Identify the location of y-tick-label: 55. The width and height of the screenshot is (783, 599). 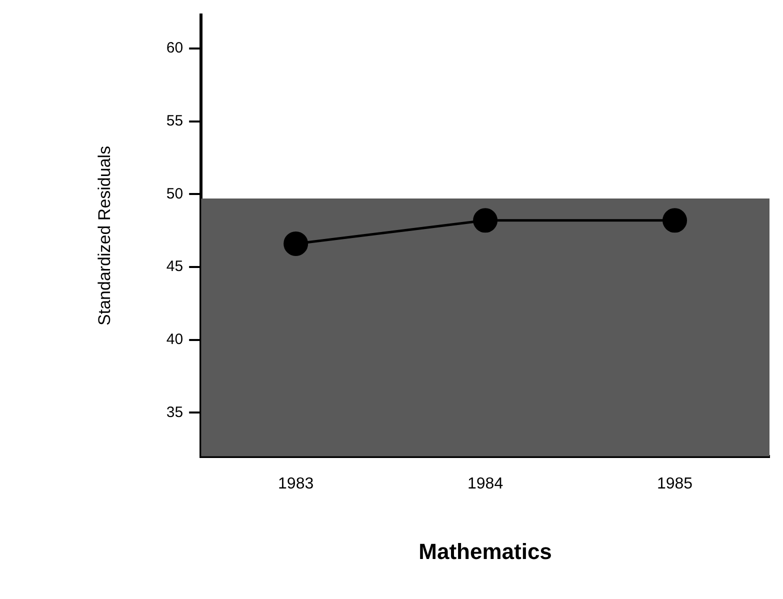
(175, 121).